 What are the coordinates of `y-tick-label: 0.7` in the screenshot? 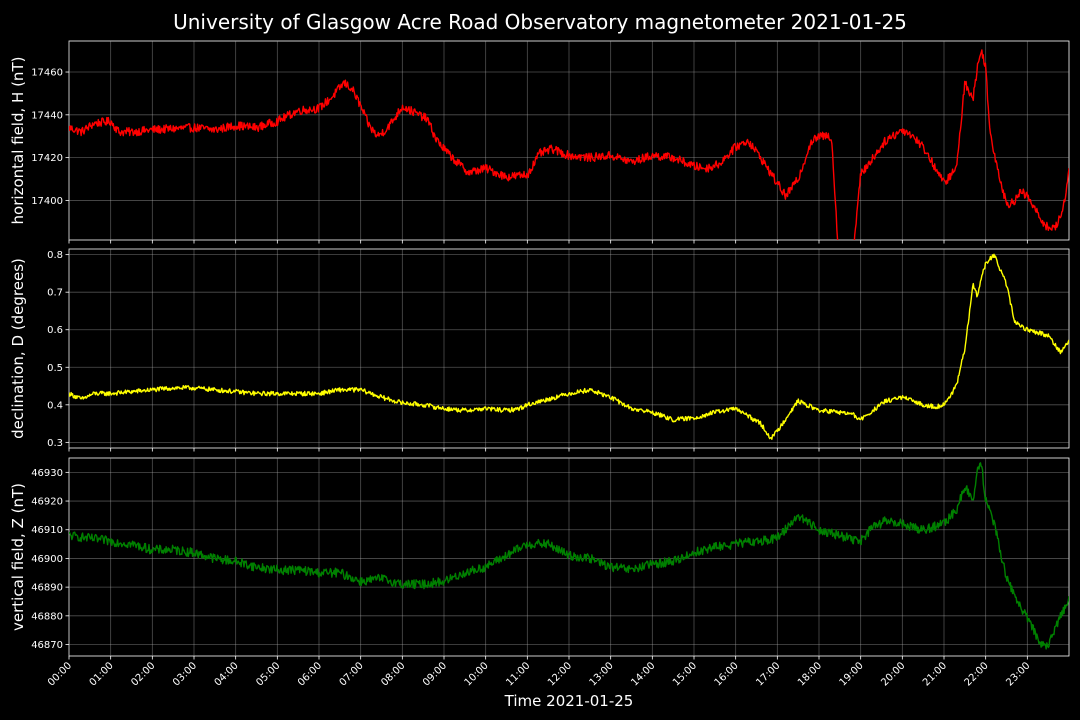 It's located at (55, 293).